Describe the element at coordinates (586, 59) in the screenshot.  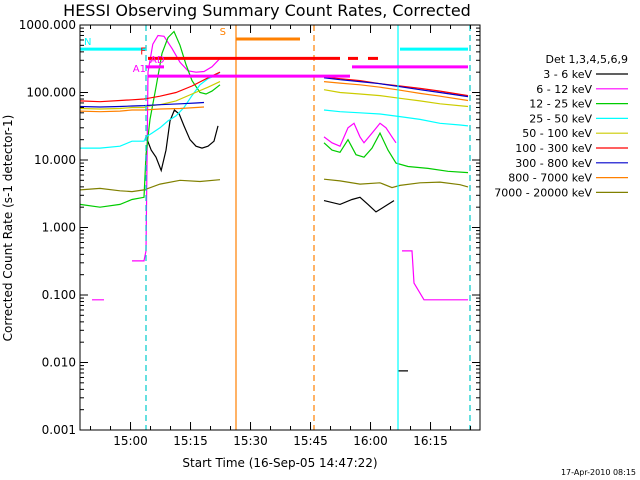
I see `legend-title: Det 1,3,4,5,6,9` at that location.